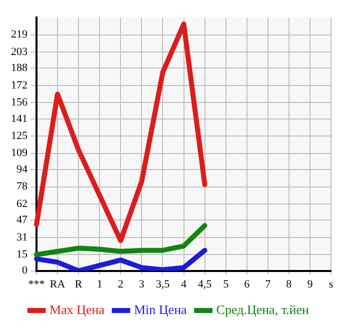  I want to click on y-tick-label: 15, so click(22, 254).